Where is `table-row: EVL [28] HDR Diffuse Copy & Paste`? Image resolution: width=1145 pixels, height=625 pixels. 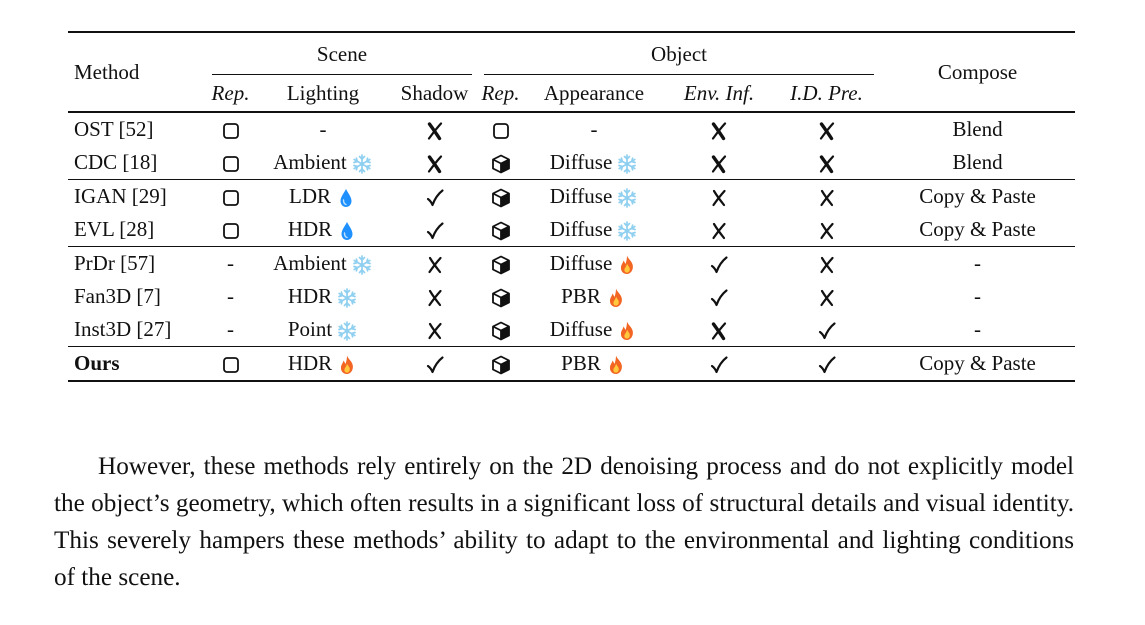
table-row: EVL [28] HDR Diffuse Copy & Paste is located at coordinates (571, 230).